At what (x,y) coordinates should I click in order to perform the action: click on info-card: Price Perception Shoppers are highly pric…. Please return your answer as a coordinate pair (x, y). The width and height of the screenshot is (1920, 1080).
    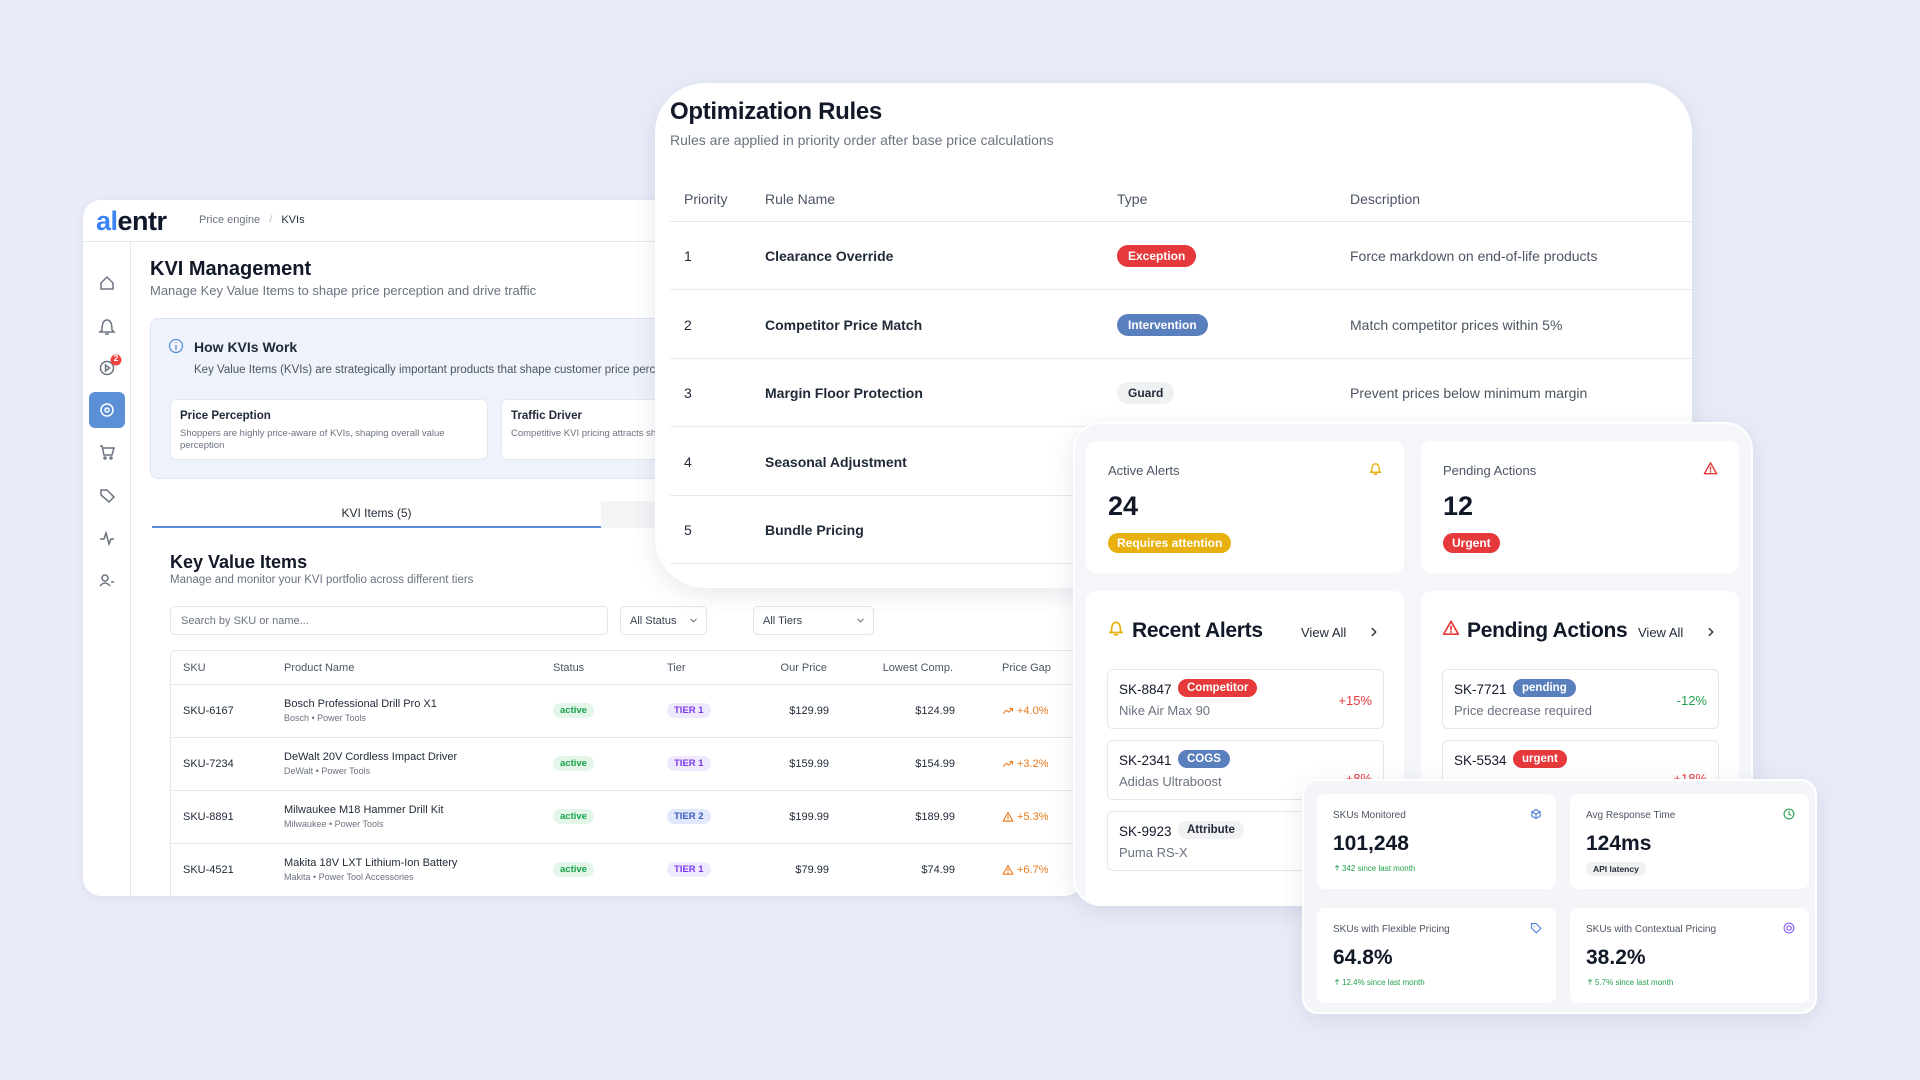
    Looking at the image, I should click on (329, 429).